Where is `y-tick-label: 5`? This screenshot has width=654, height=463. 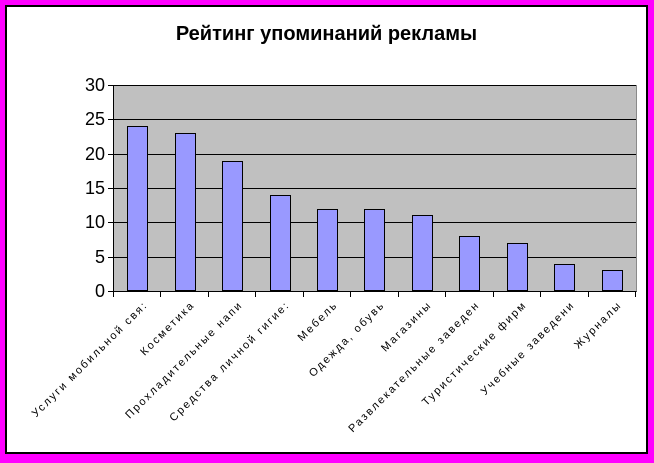 y-tick-label: 5 is located at coordinates (99, 257).